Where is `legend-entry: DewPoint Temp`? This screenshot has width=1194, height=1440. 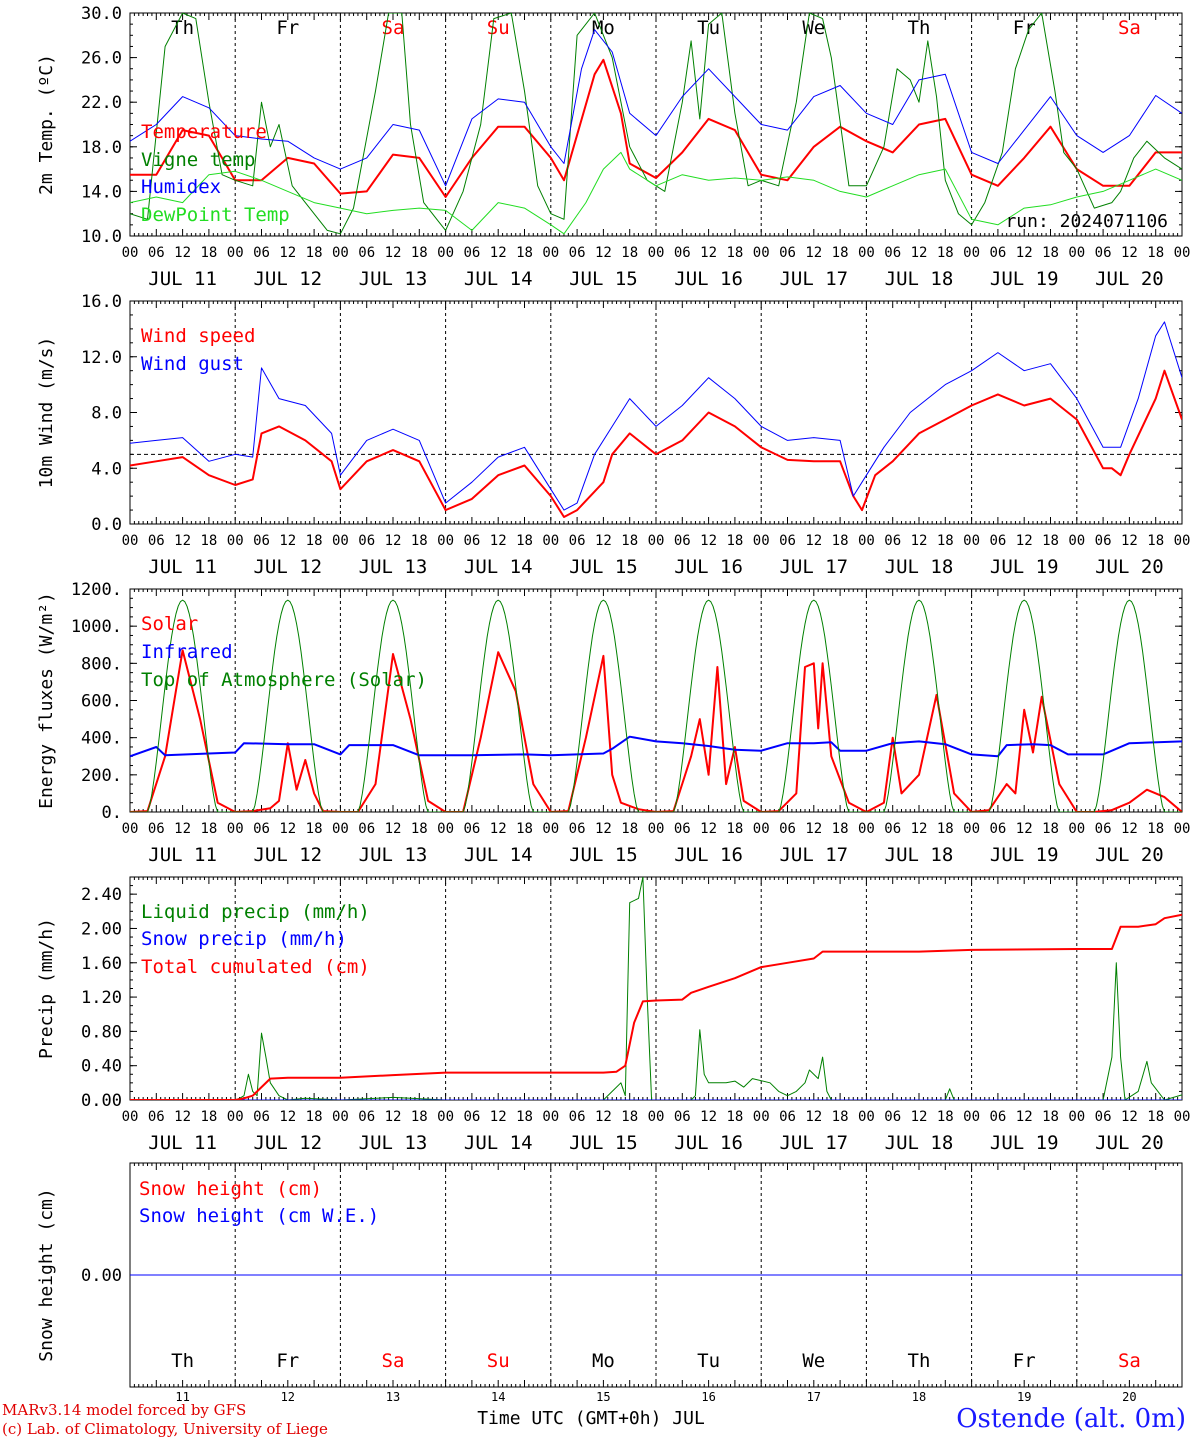 legend-entry: DewPoint Temp is located at coordinates (215, 215).